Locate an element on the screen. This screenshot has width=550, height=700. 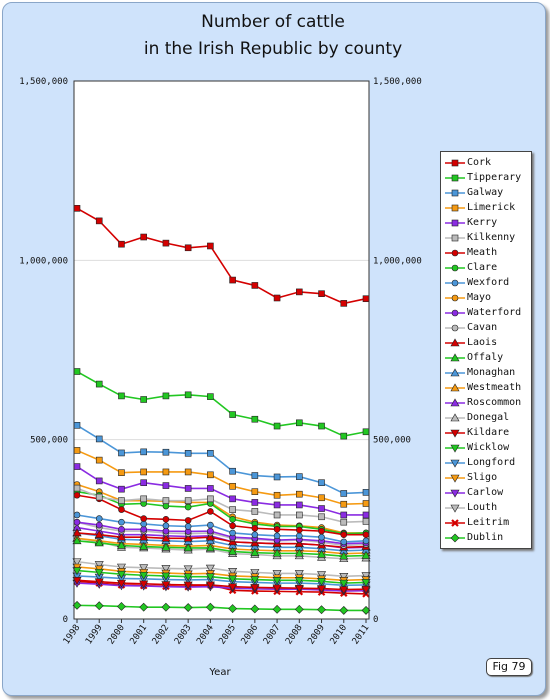
series-laois is located at coordinates (221, 539).